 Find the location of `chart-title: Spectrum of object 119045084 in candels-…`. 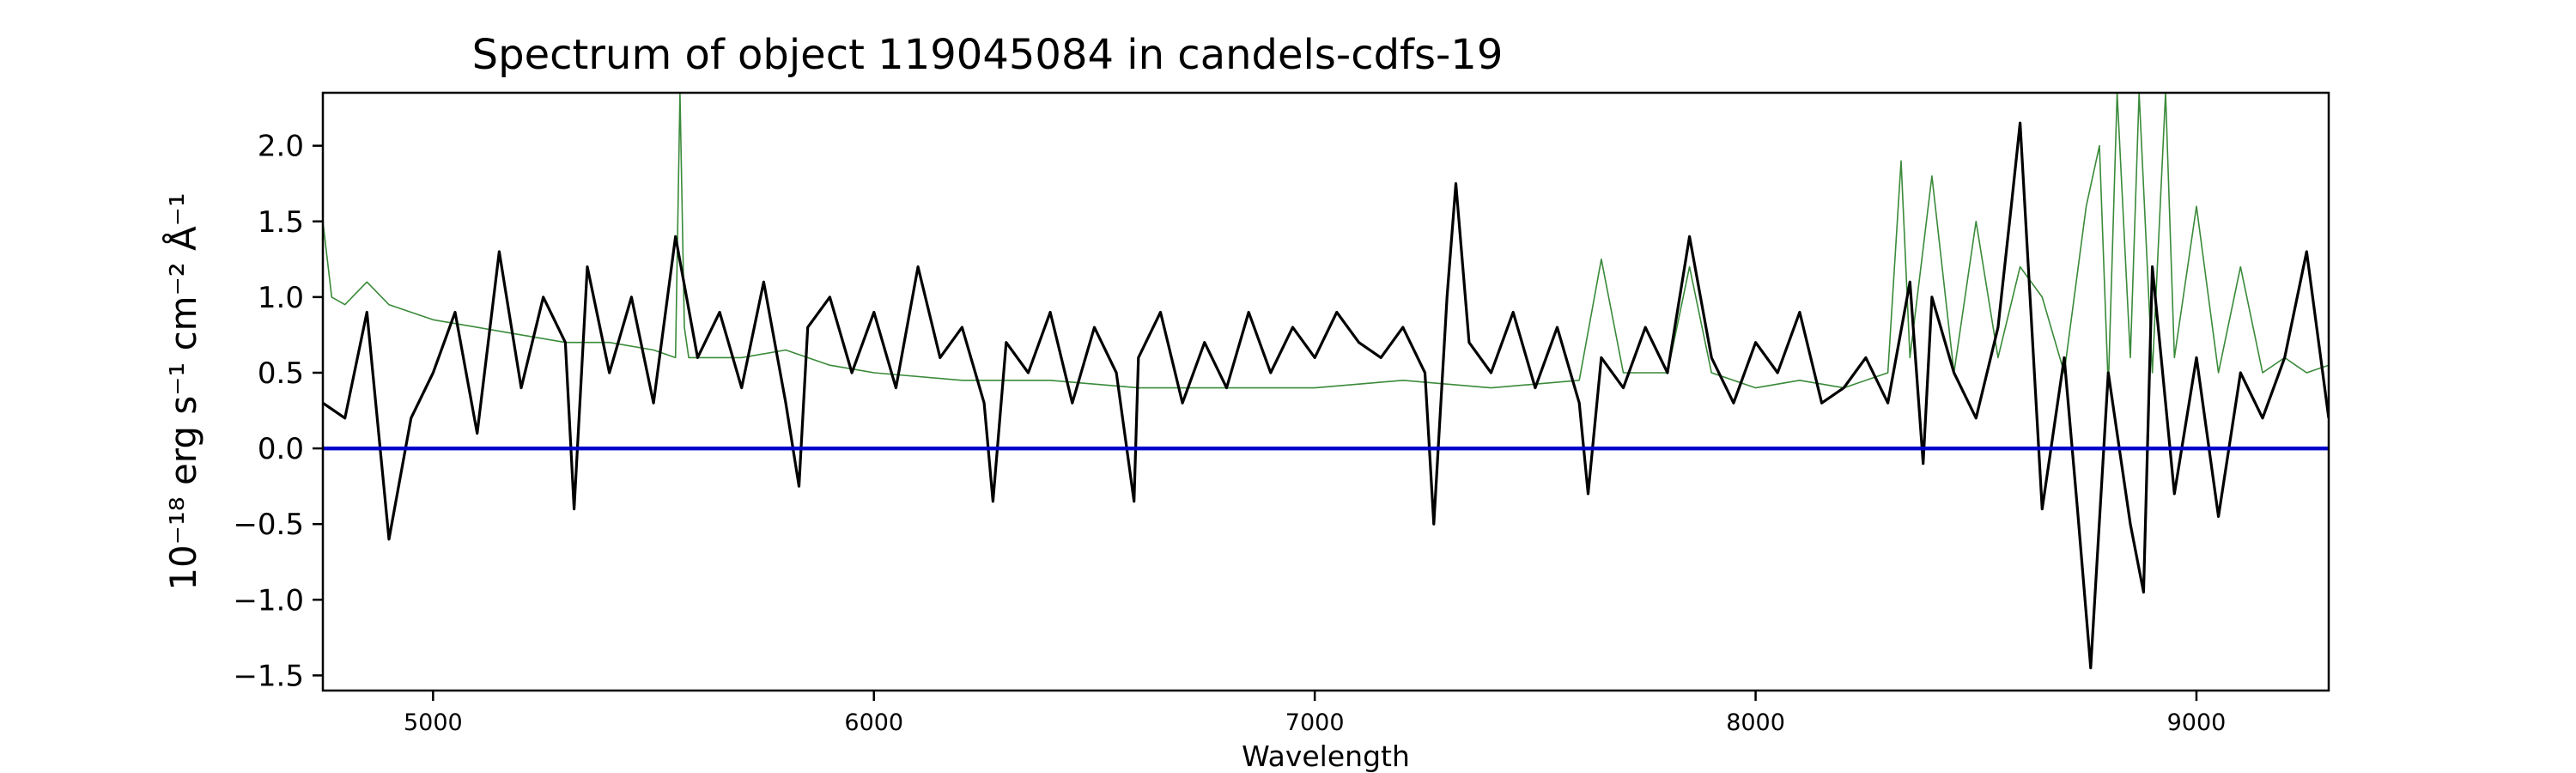

chart-title: Spectrum of object 119045084 in candels-… is located at coordinates (988, 55).